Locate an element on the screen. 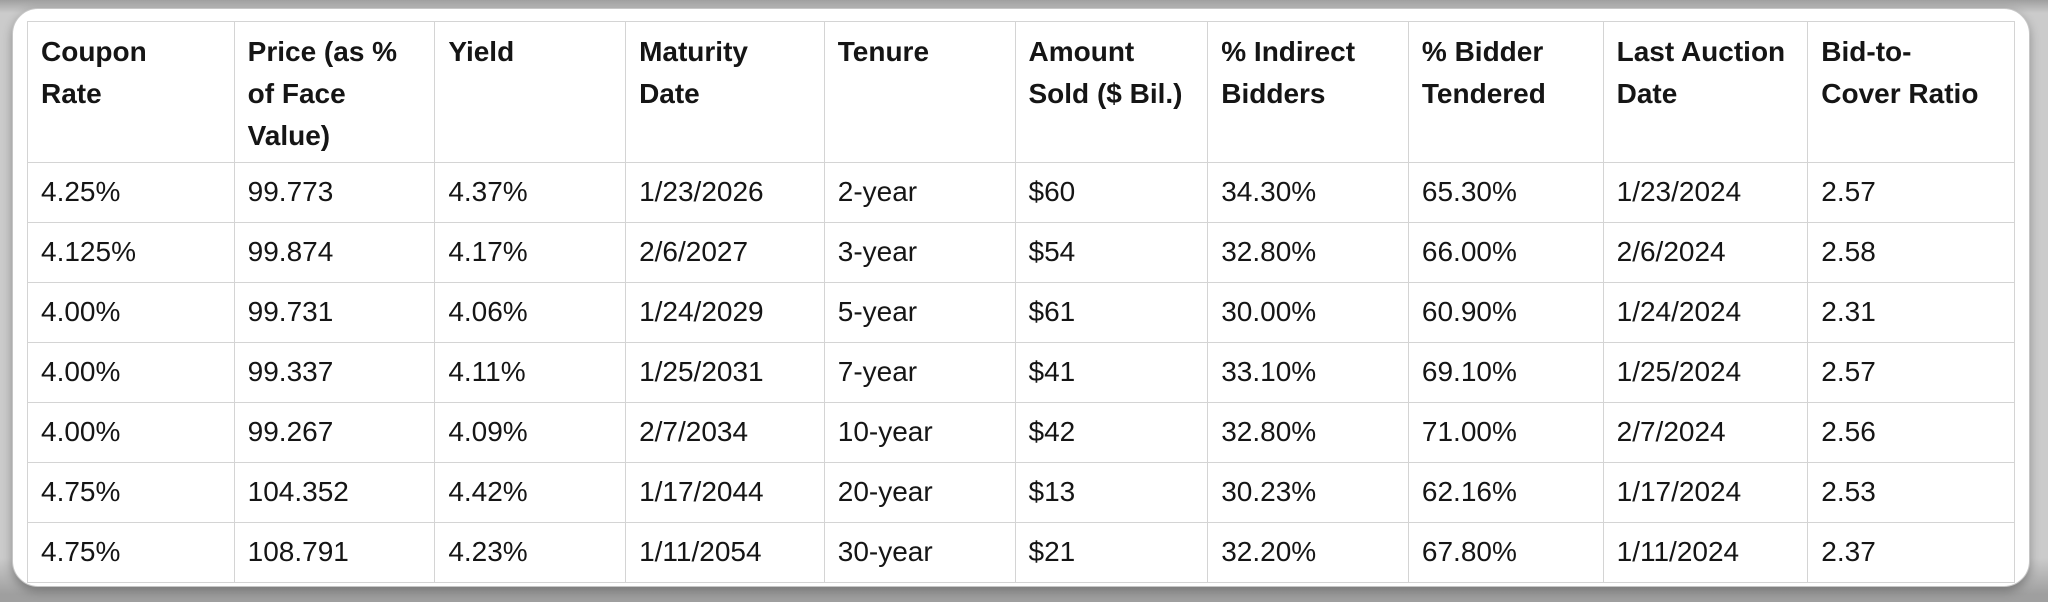  table-cell: 2.37 is located at coordinates (1911, 552).